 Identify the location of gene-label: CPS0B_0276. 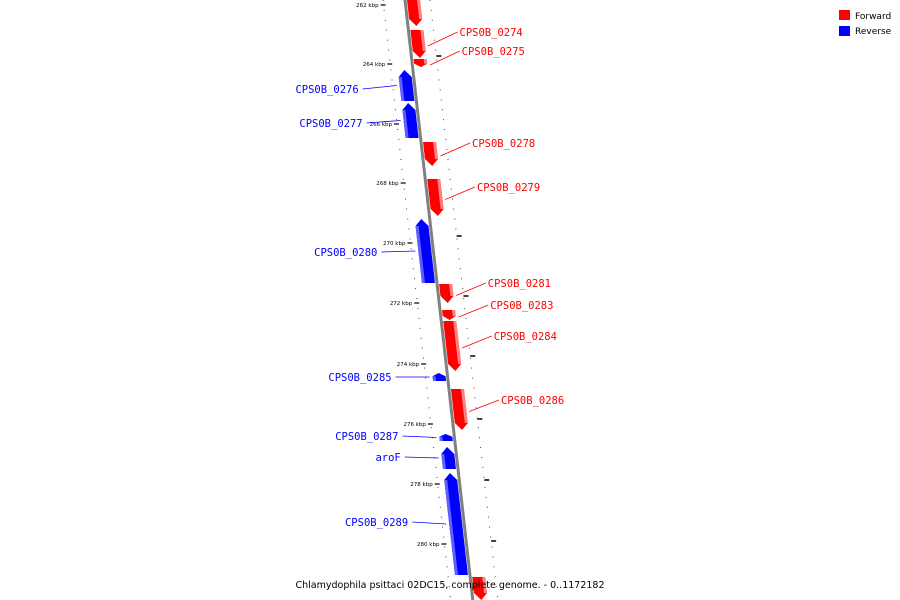
(326, 90).